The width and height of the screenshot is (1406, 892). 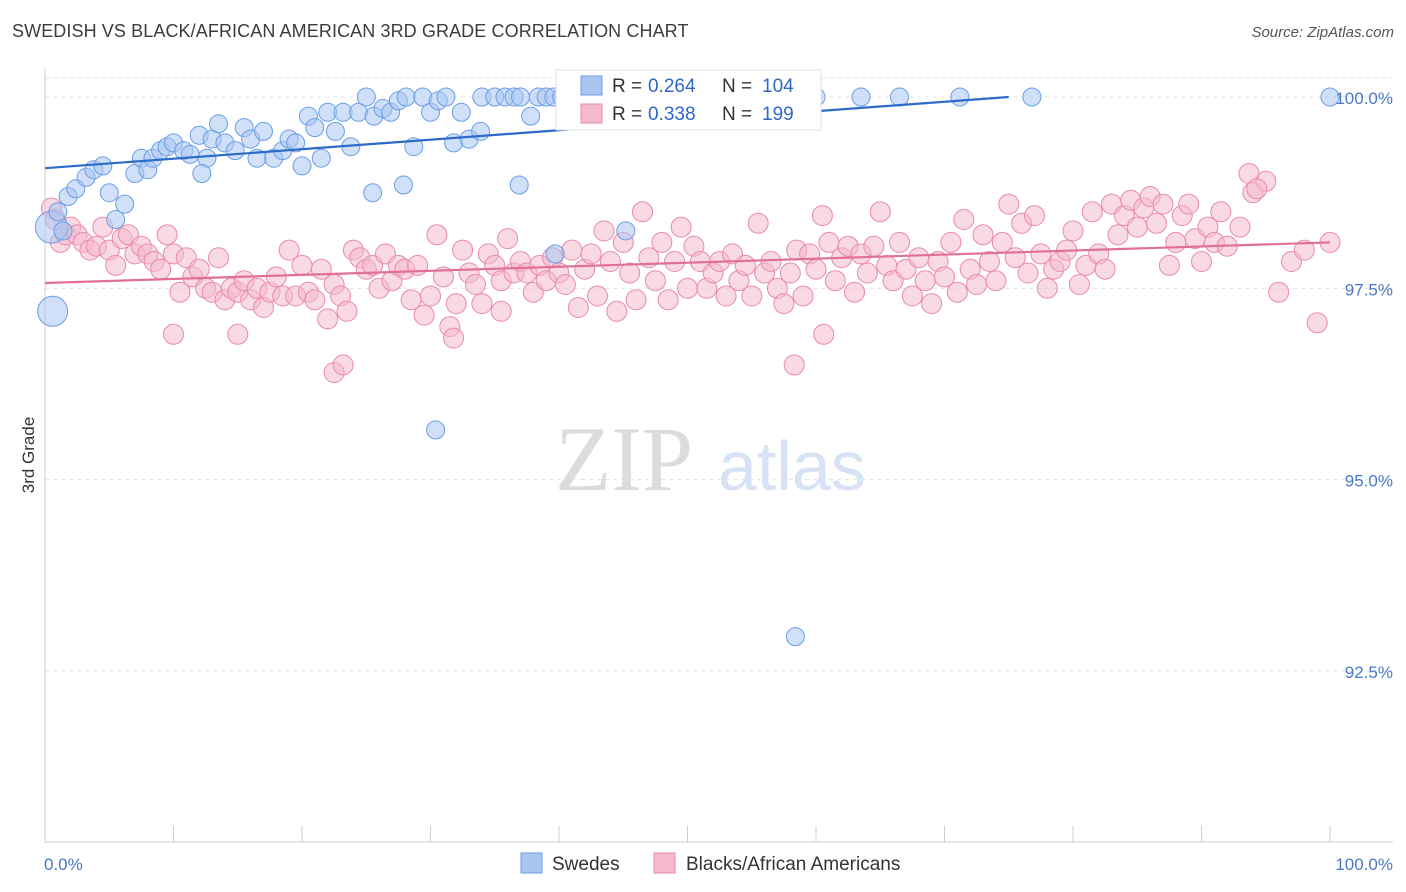 What do you see at coordinates (672, 114) in the screenshot?
I see `legend-r-value-blacks: 0.338` at bounding box center [672, 114].